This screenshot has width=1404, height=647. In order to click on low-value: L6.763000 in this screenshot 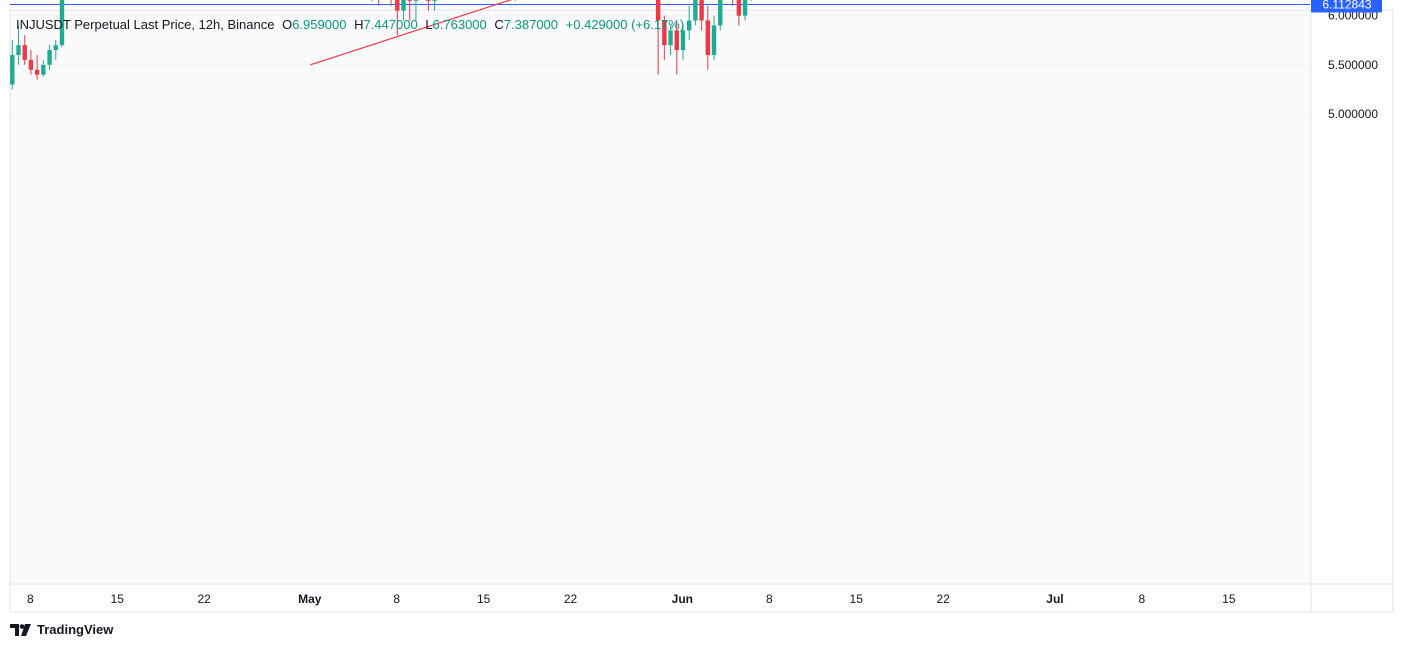, I will do `click(456, 24)`.